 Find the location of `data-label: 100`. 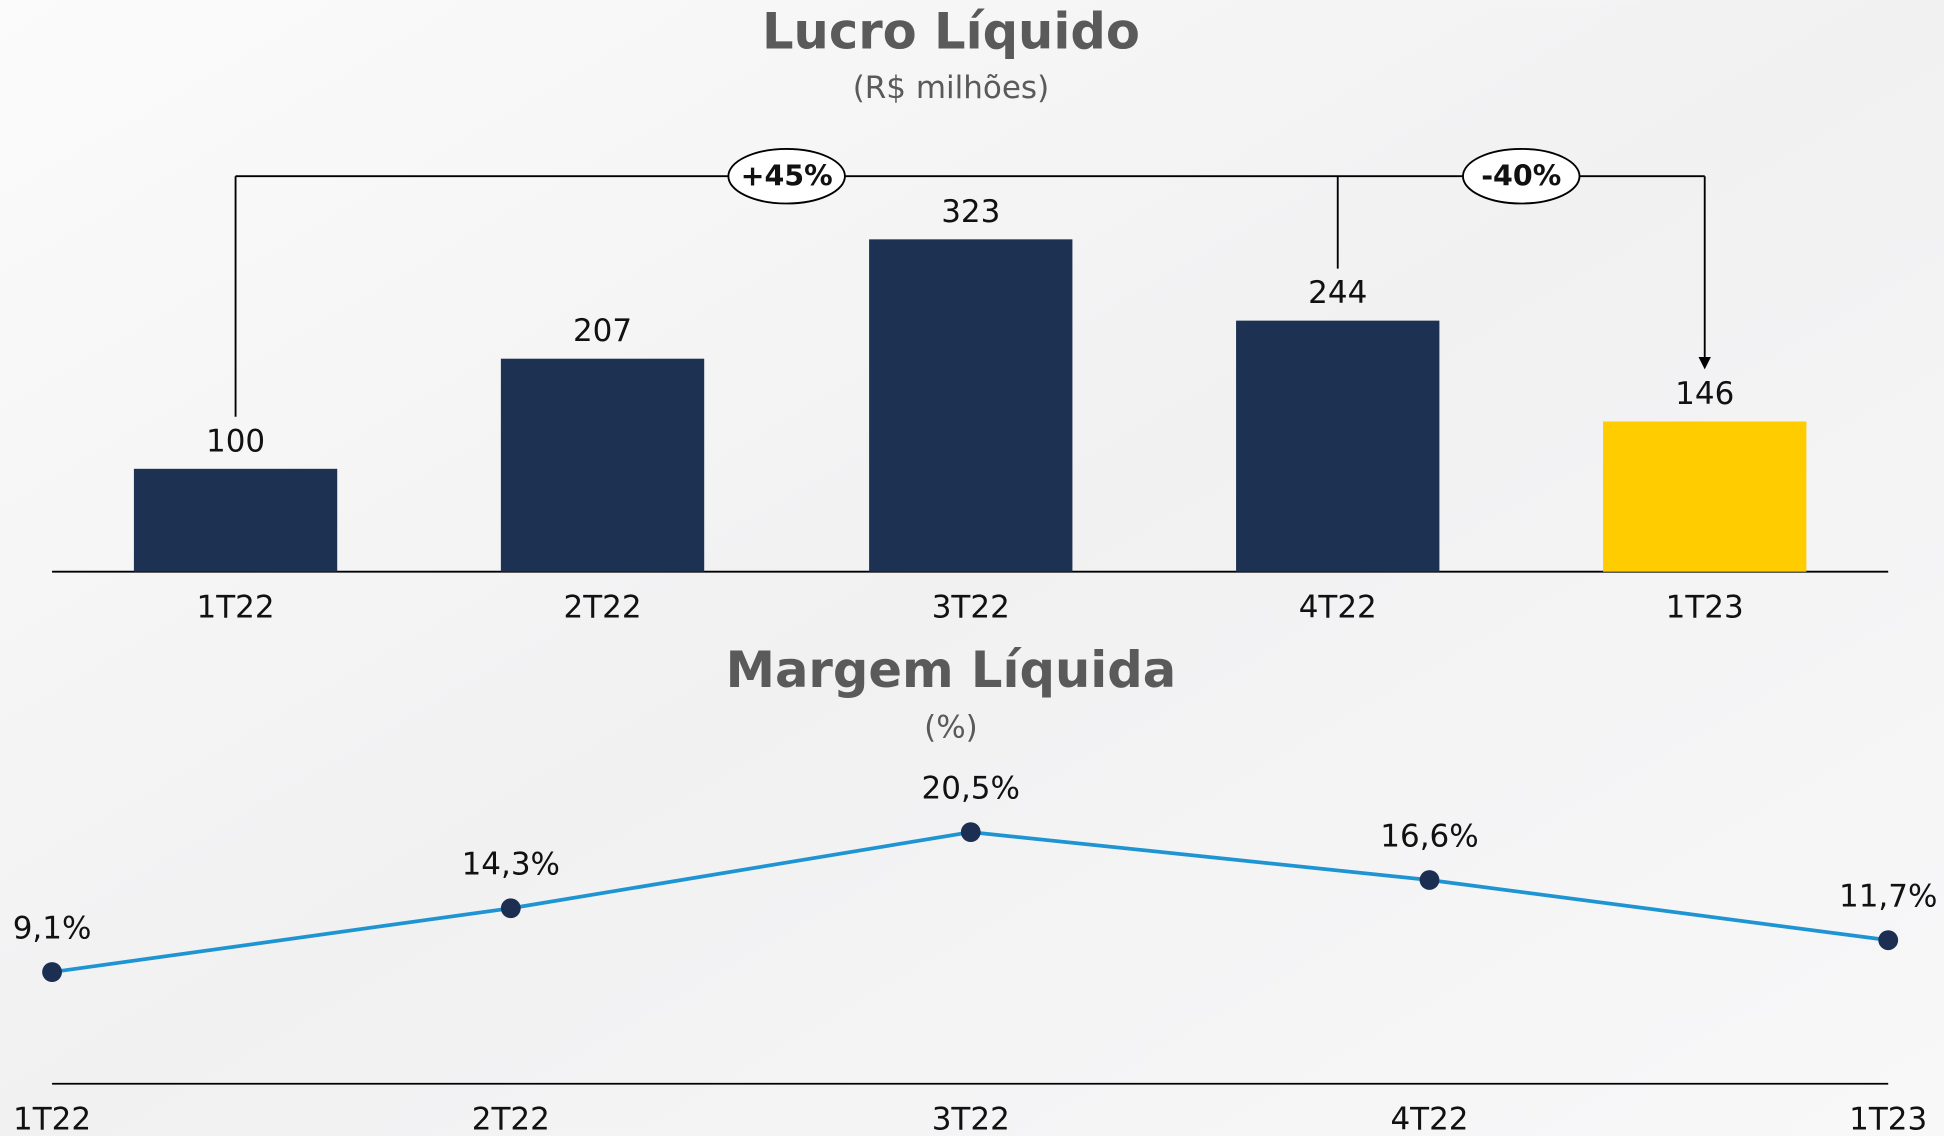

data-label: 100 is located at coordinates (235, 441).